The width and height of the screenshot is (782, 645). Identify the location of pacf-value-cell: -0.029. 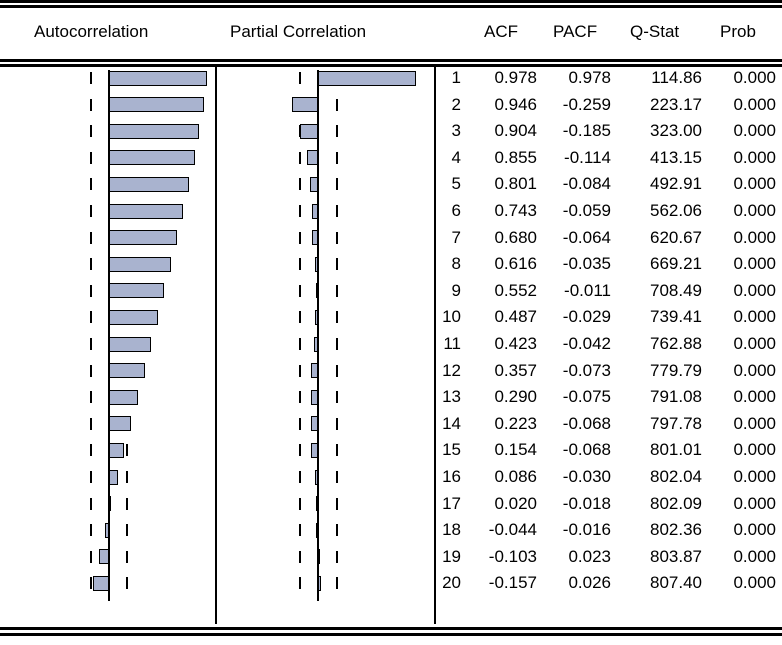
(586, 317).